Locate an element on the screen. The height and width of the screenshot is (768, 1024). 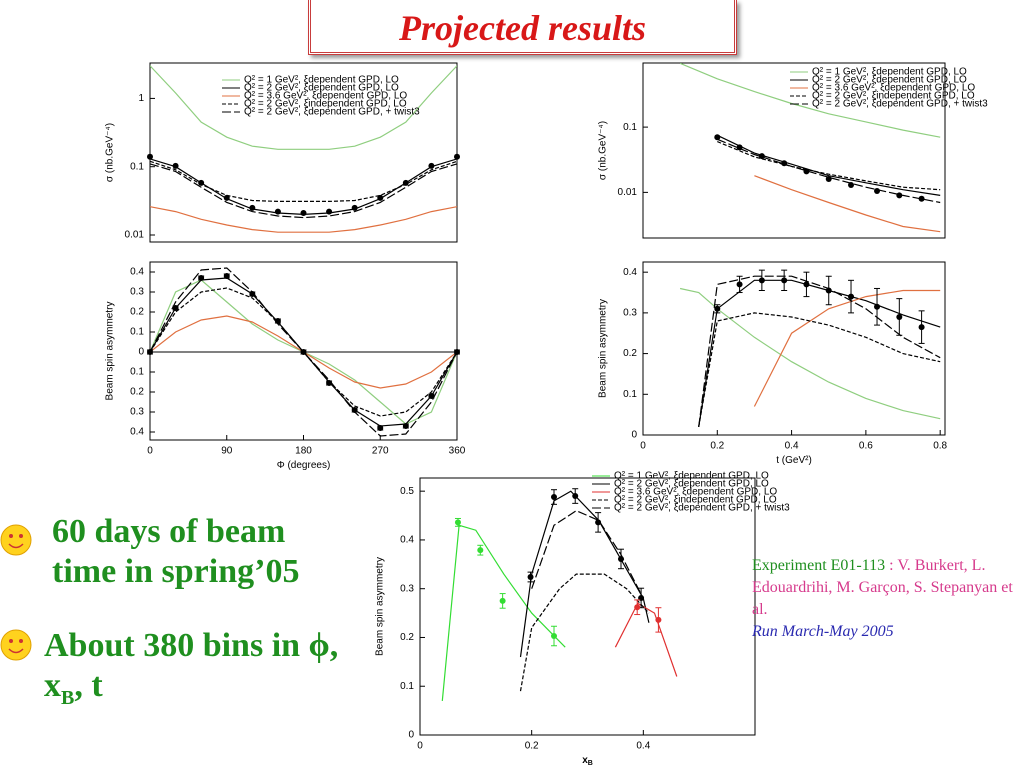
x-axis-label-main: t (GeV²) is located at coordinates (794, 460).